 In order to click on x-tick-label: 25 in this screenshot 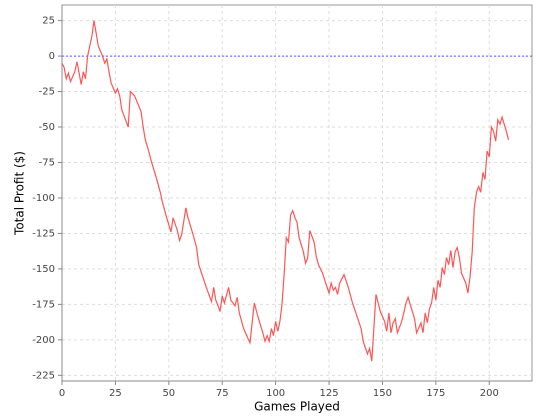, I will do `click(115, 393)`.